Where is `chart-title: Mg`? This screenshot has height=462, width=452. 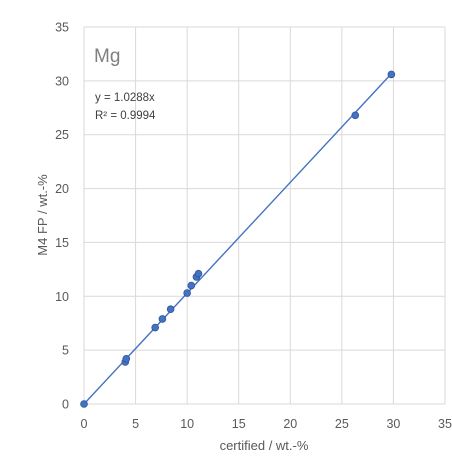
chart-title: Mg is located at coordinates (107, 56).